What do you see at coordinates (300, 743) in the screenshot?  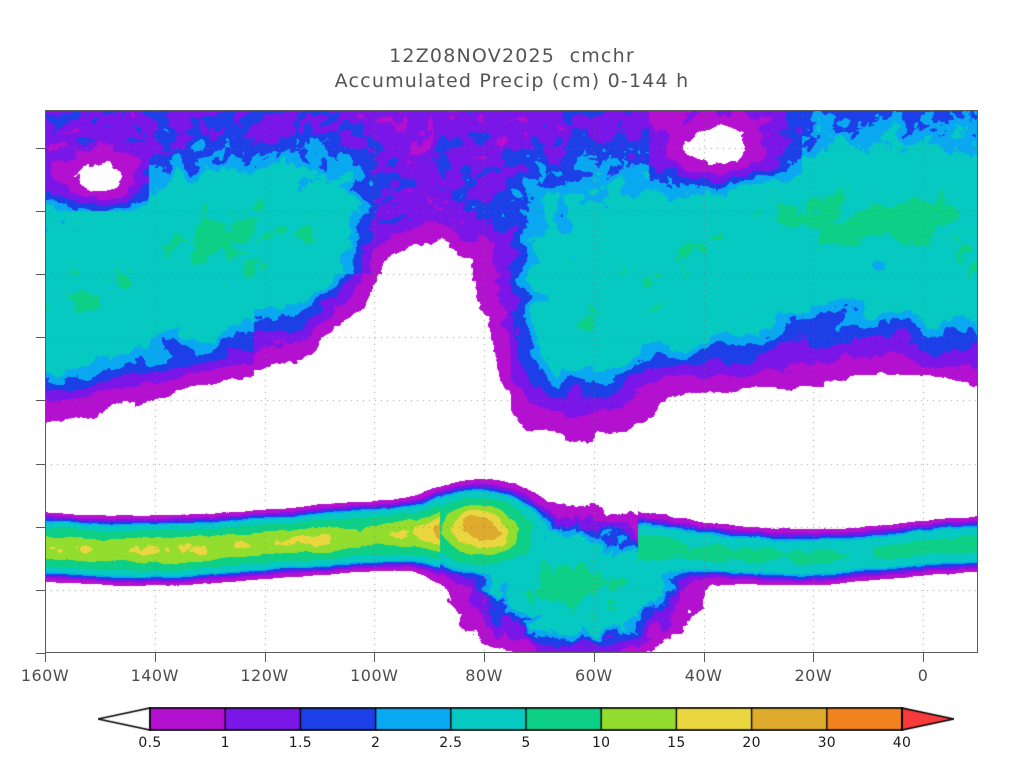 I see `colorbar-tick-label: 1.5` at bounding box center [300, 743].